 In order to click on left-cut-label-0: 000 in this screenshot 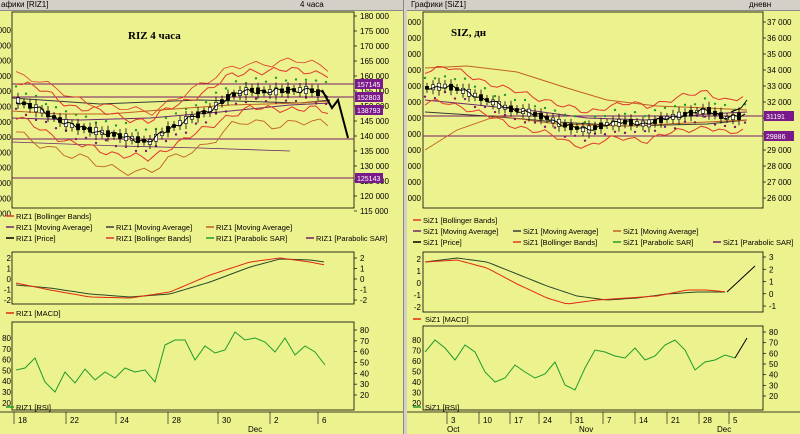, I will do `click(6, 30)`.